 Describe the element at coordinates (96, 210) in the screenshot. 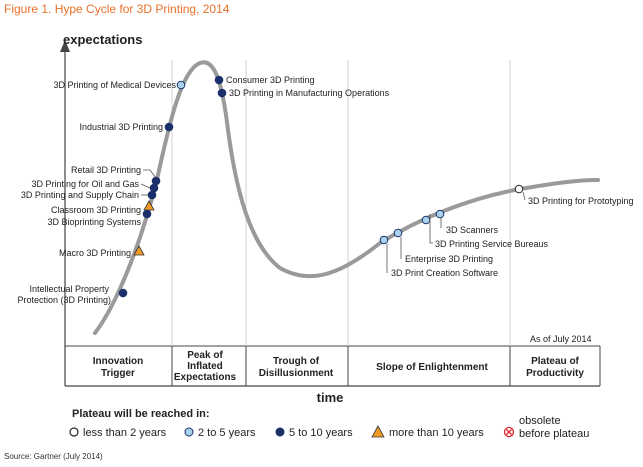

I see `label-classroom: Classroom 3D Printing` at that location.